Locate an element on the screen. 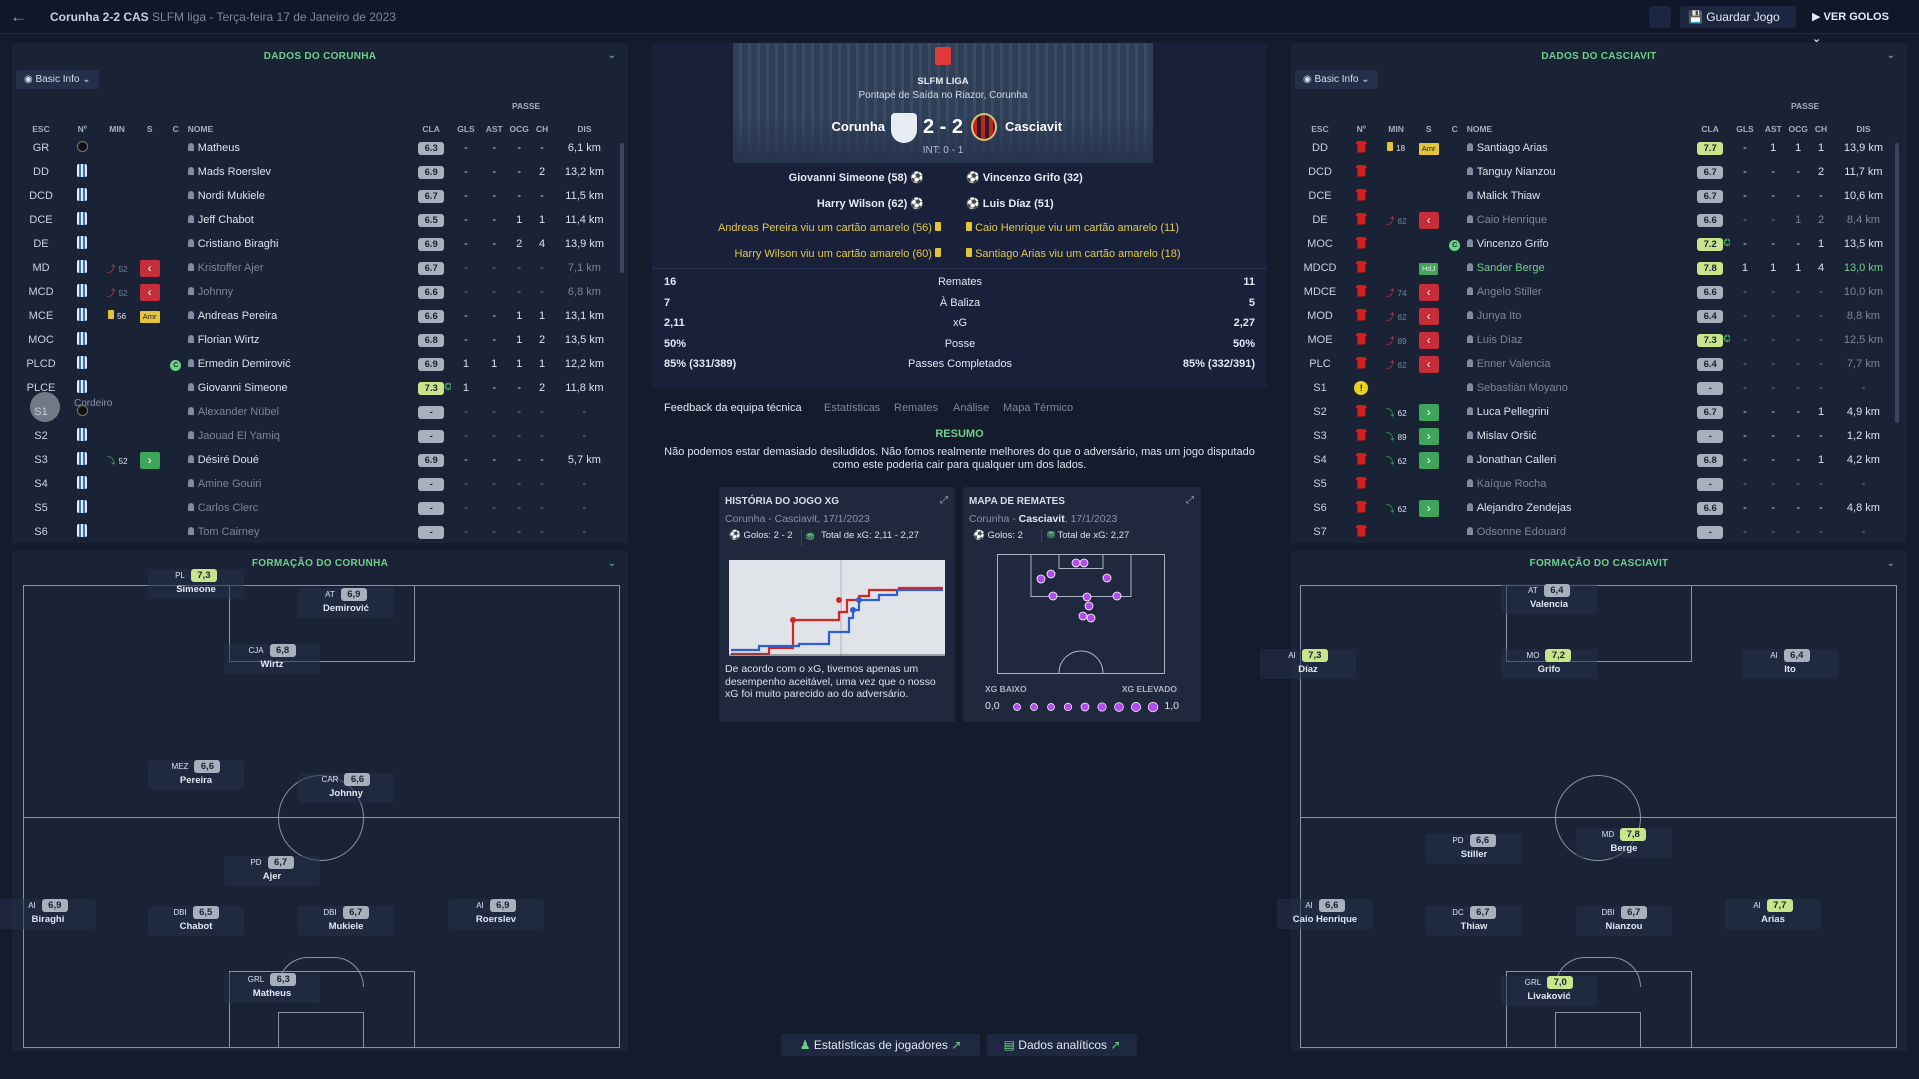 Image resolution: width=1919 pixels, height=1079 pixels. col-header-rating: CLA is located at coordinates (431, 129).